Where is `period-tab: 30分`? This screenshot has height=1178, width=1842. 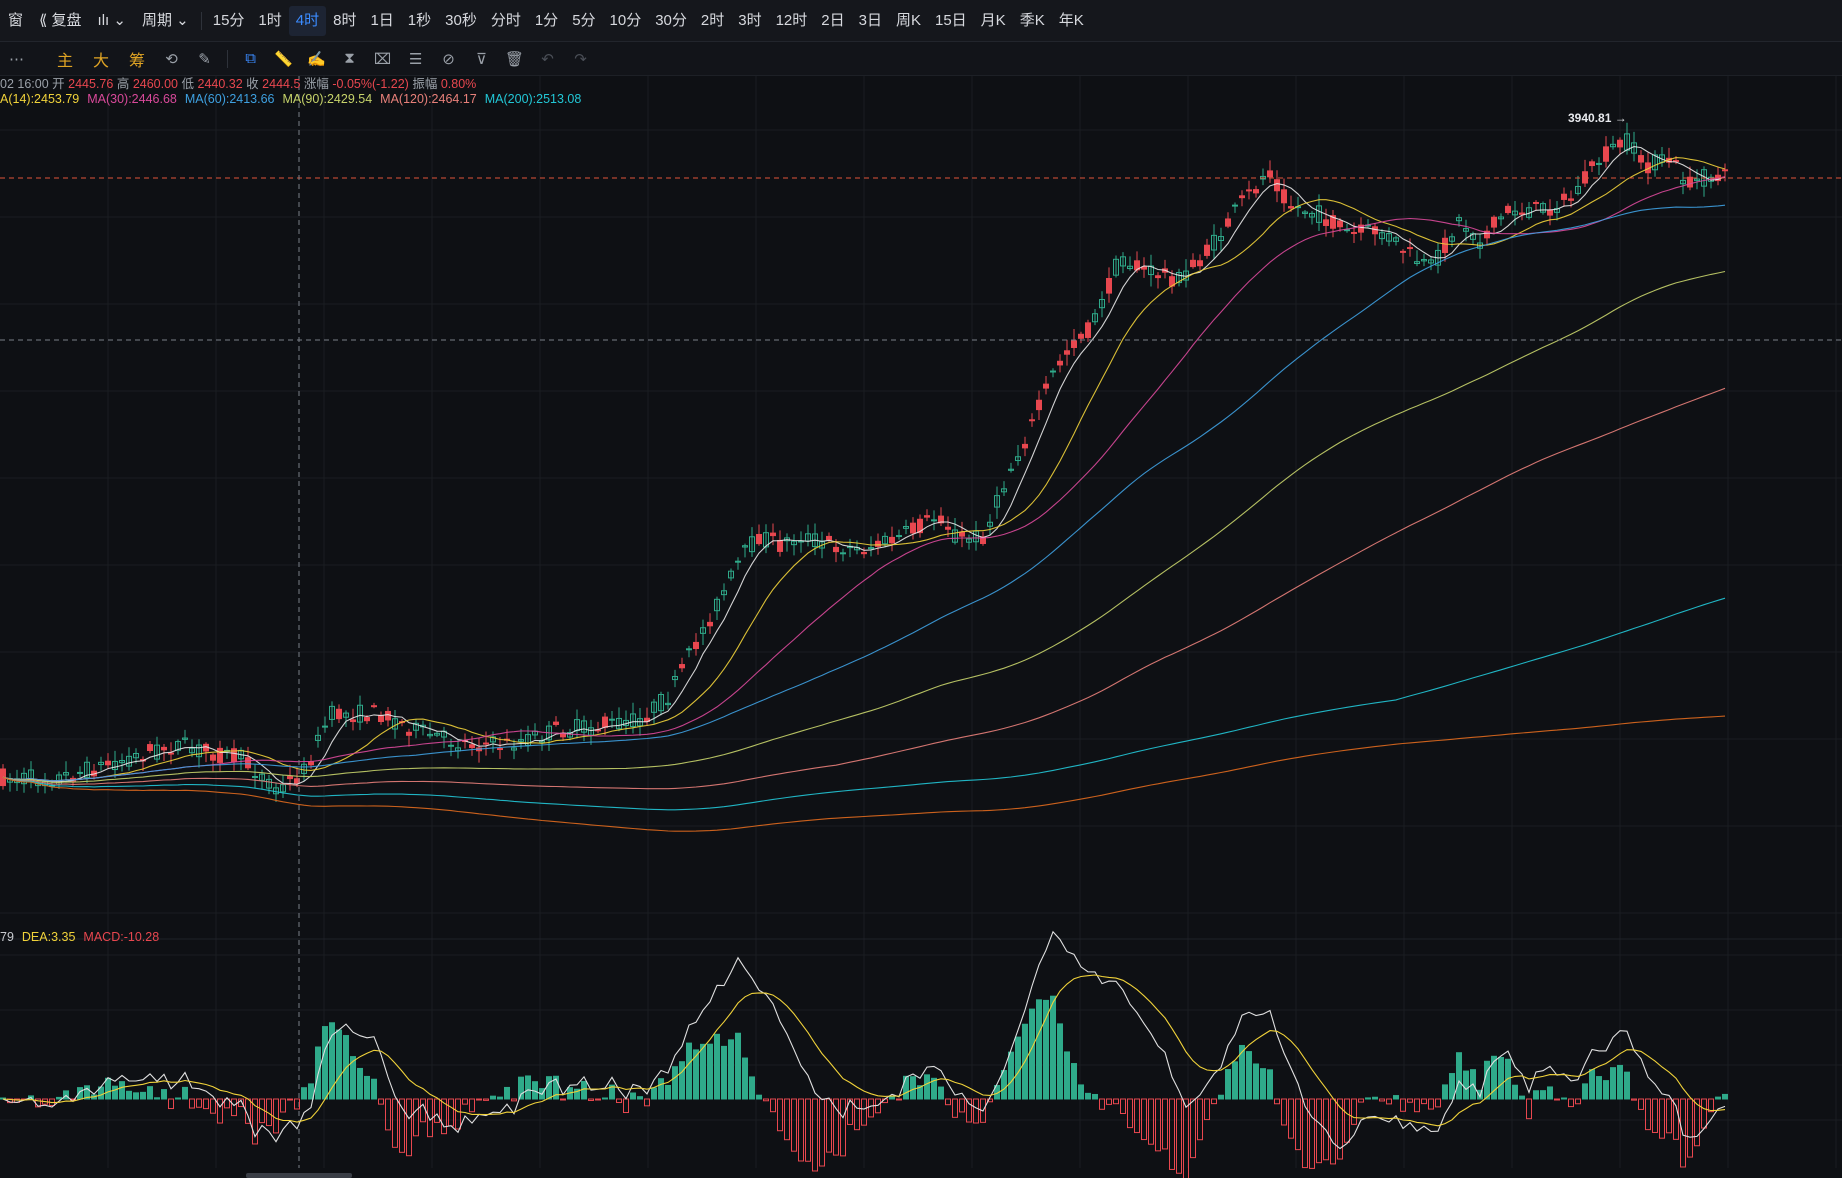 period-tab: 30分 is located at coordinates (671, 20).